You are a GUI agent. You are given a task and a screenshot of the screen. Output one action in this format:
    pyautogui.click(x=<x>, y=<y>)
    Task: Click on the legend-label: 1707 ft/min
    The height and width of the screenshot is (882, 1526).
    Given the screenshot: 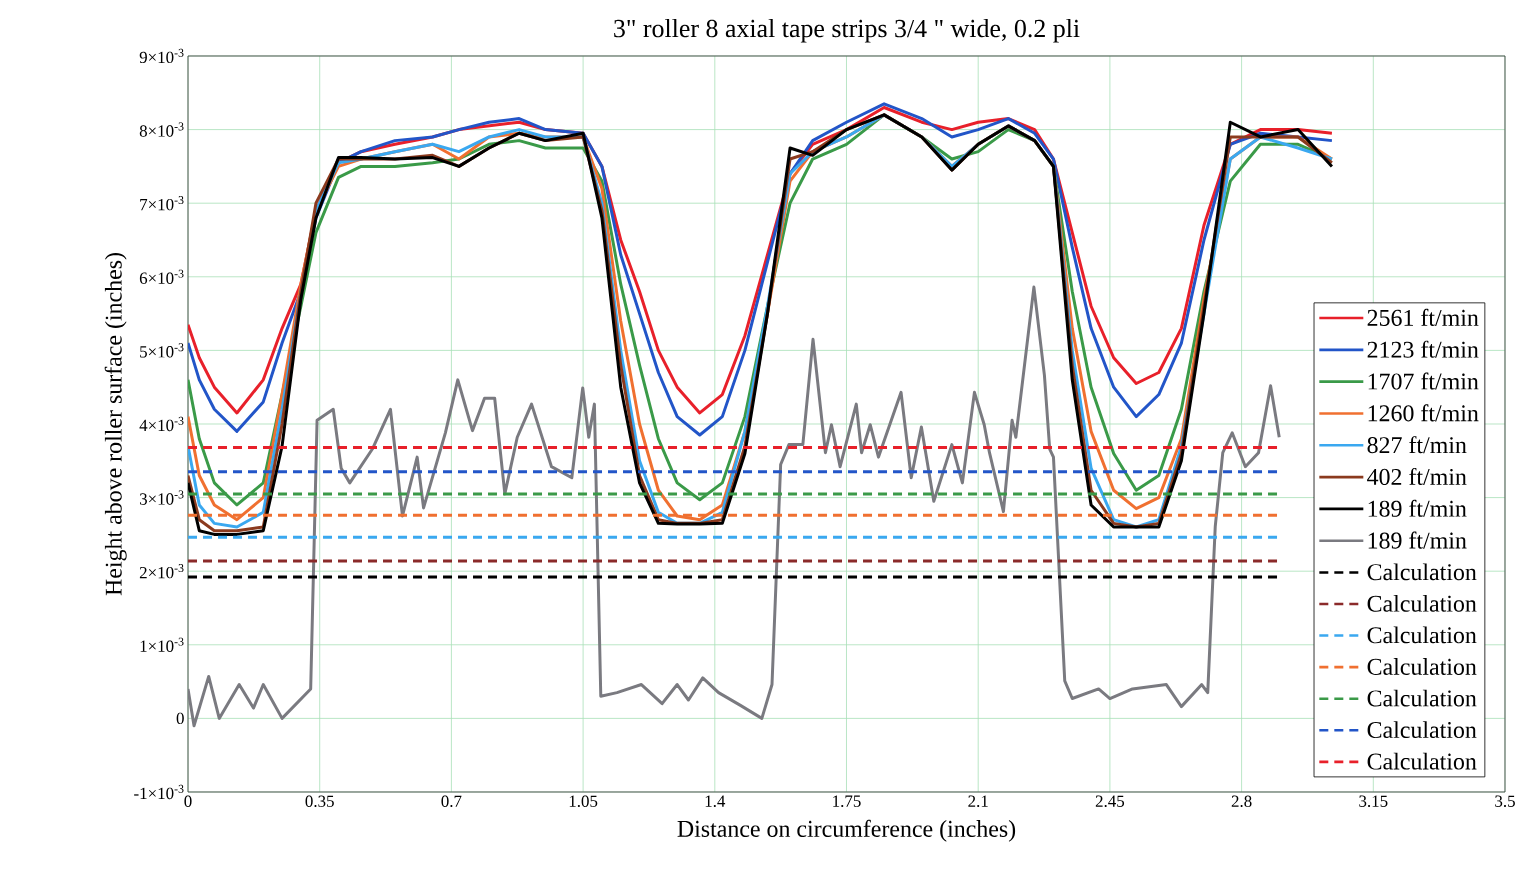 What is the action you would take?
    pyautogui.click(x=1423, y=381)
    